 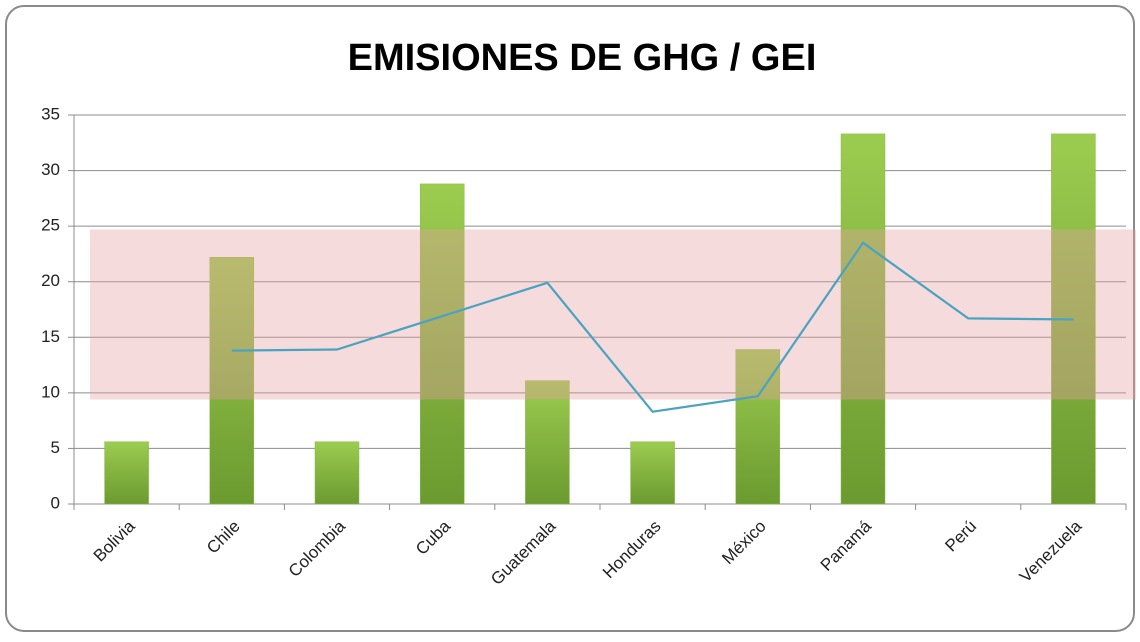 I want to click on y-tick-label: 0, so click(x=55, y=502).